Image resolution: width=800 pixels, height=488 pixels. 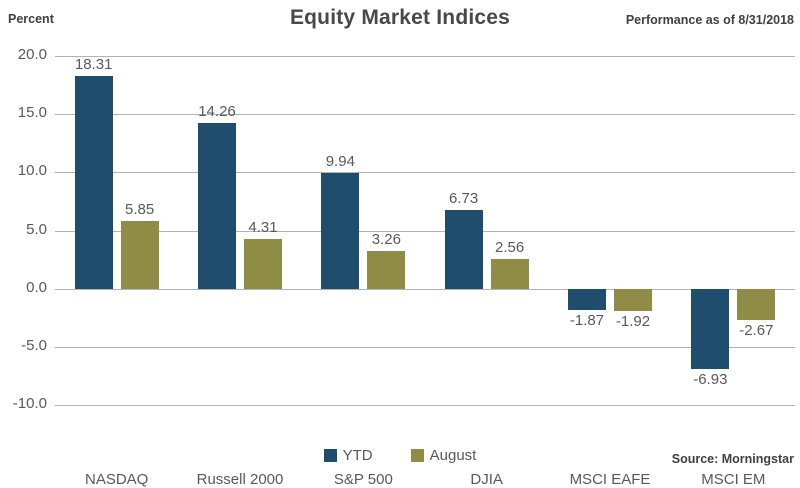 I want to click on chart-title: Equity Market Indices, so click(x=400, y=17).